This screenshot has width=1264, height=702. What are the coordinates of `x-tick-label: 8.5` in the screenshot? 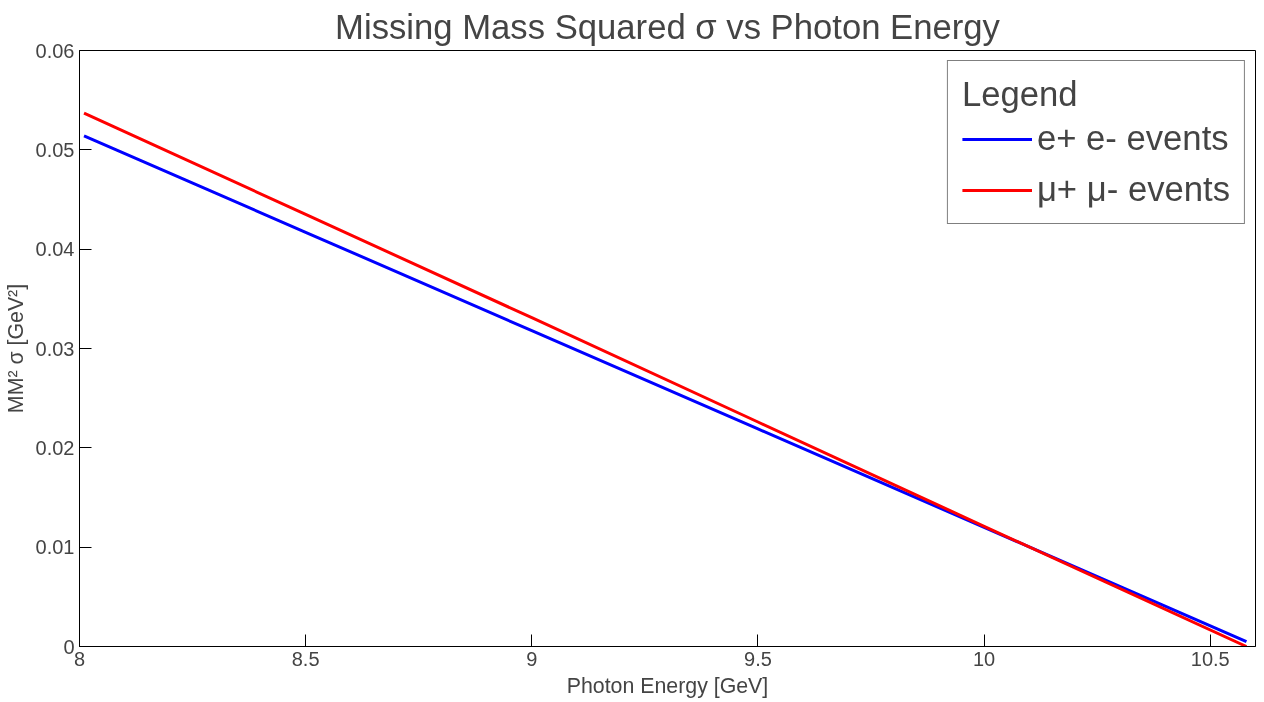 It's located at (305, 658).